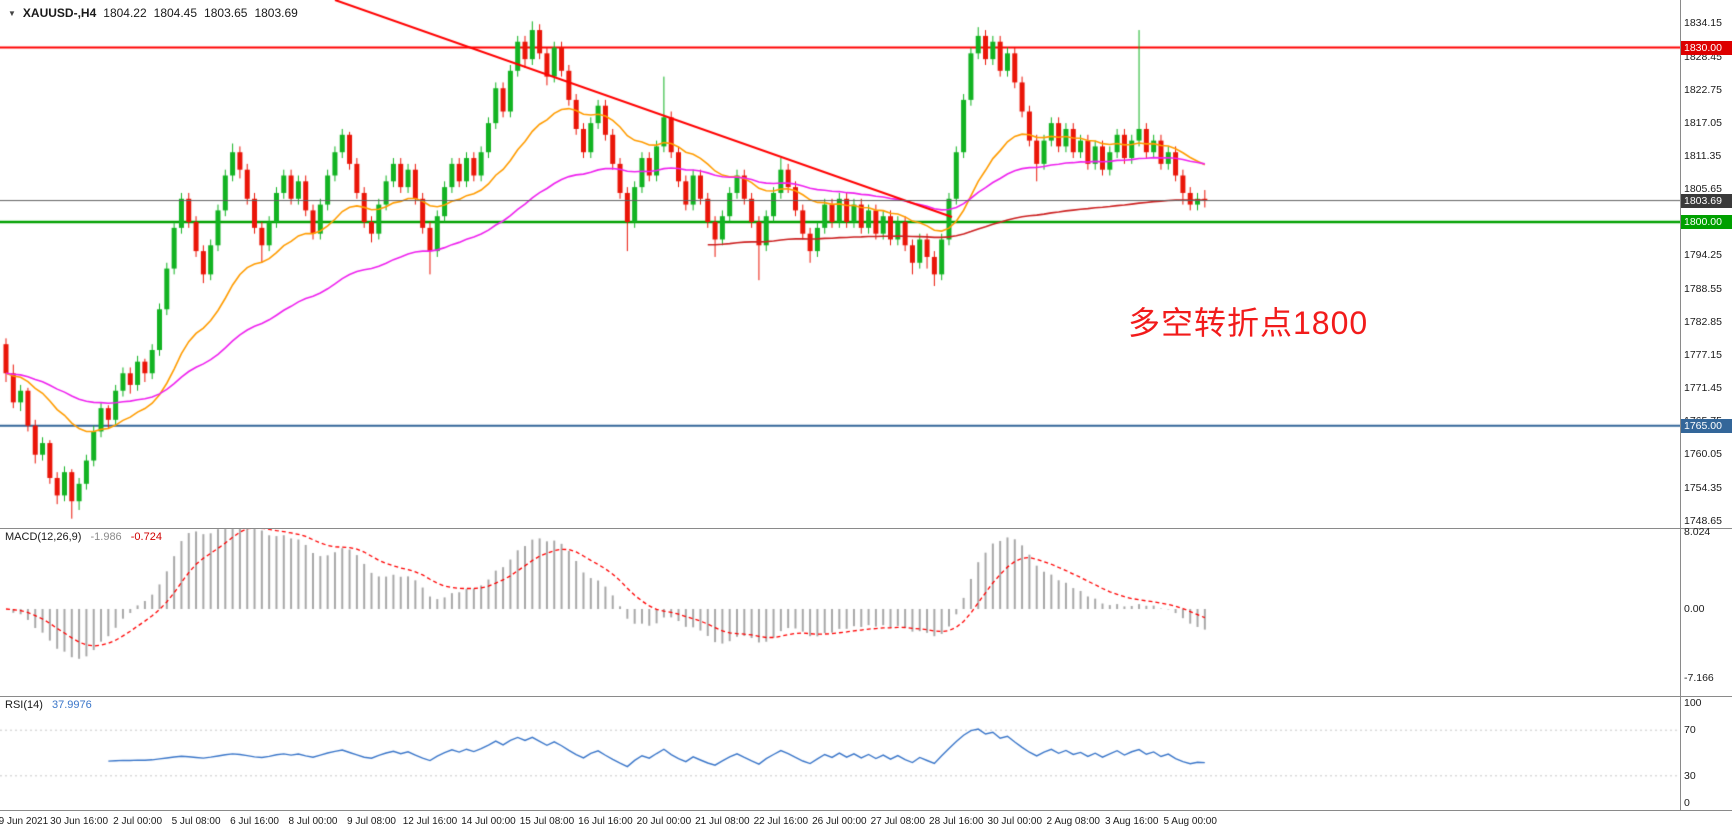 This screenshot has height=839, width=1732. I want to click on rsi-tick-label: 0, so click(1687, 803).